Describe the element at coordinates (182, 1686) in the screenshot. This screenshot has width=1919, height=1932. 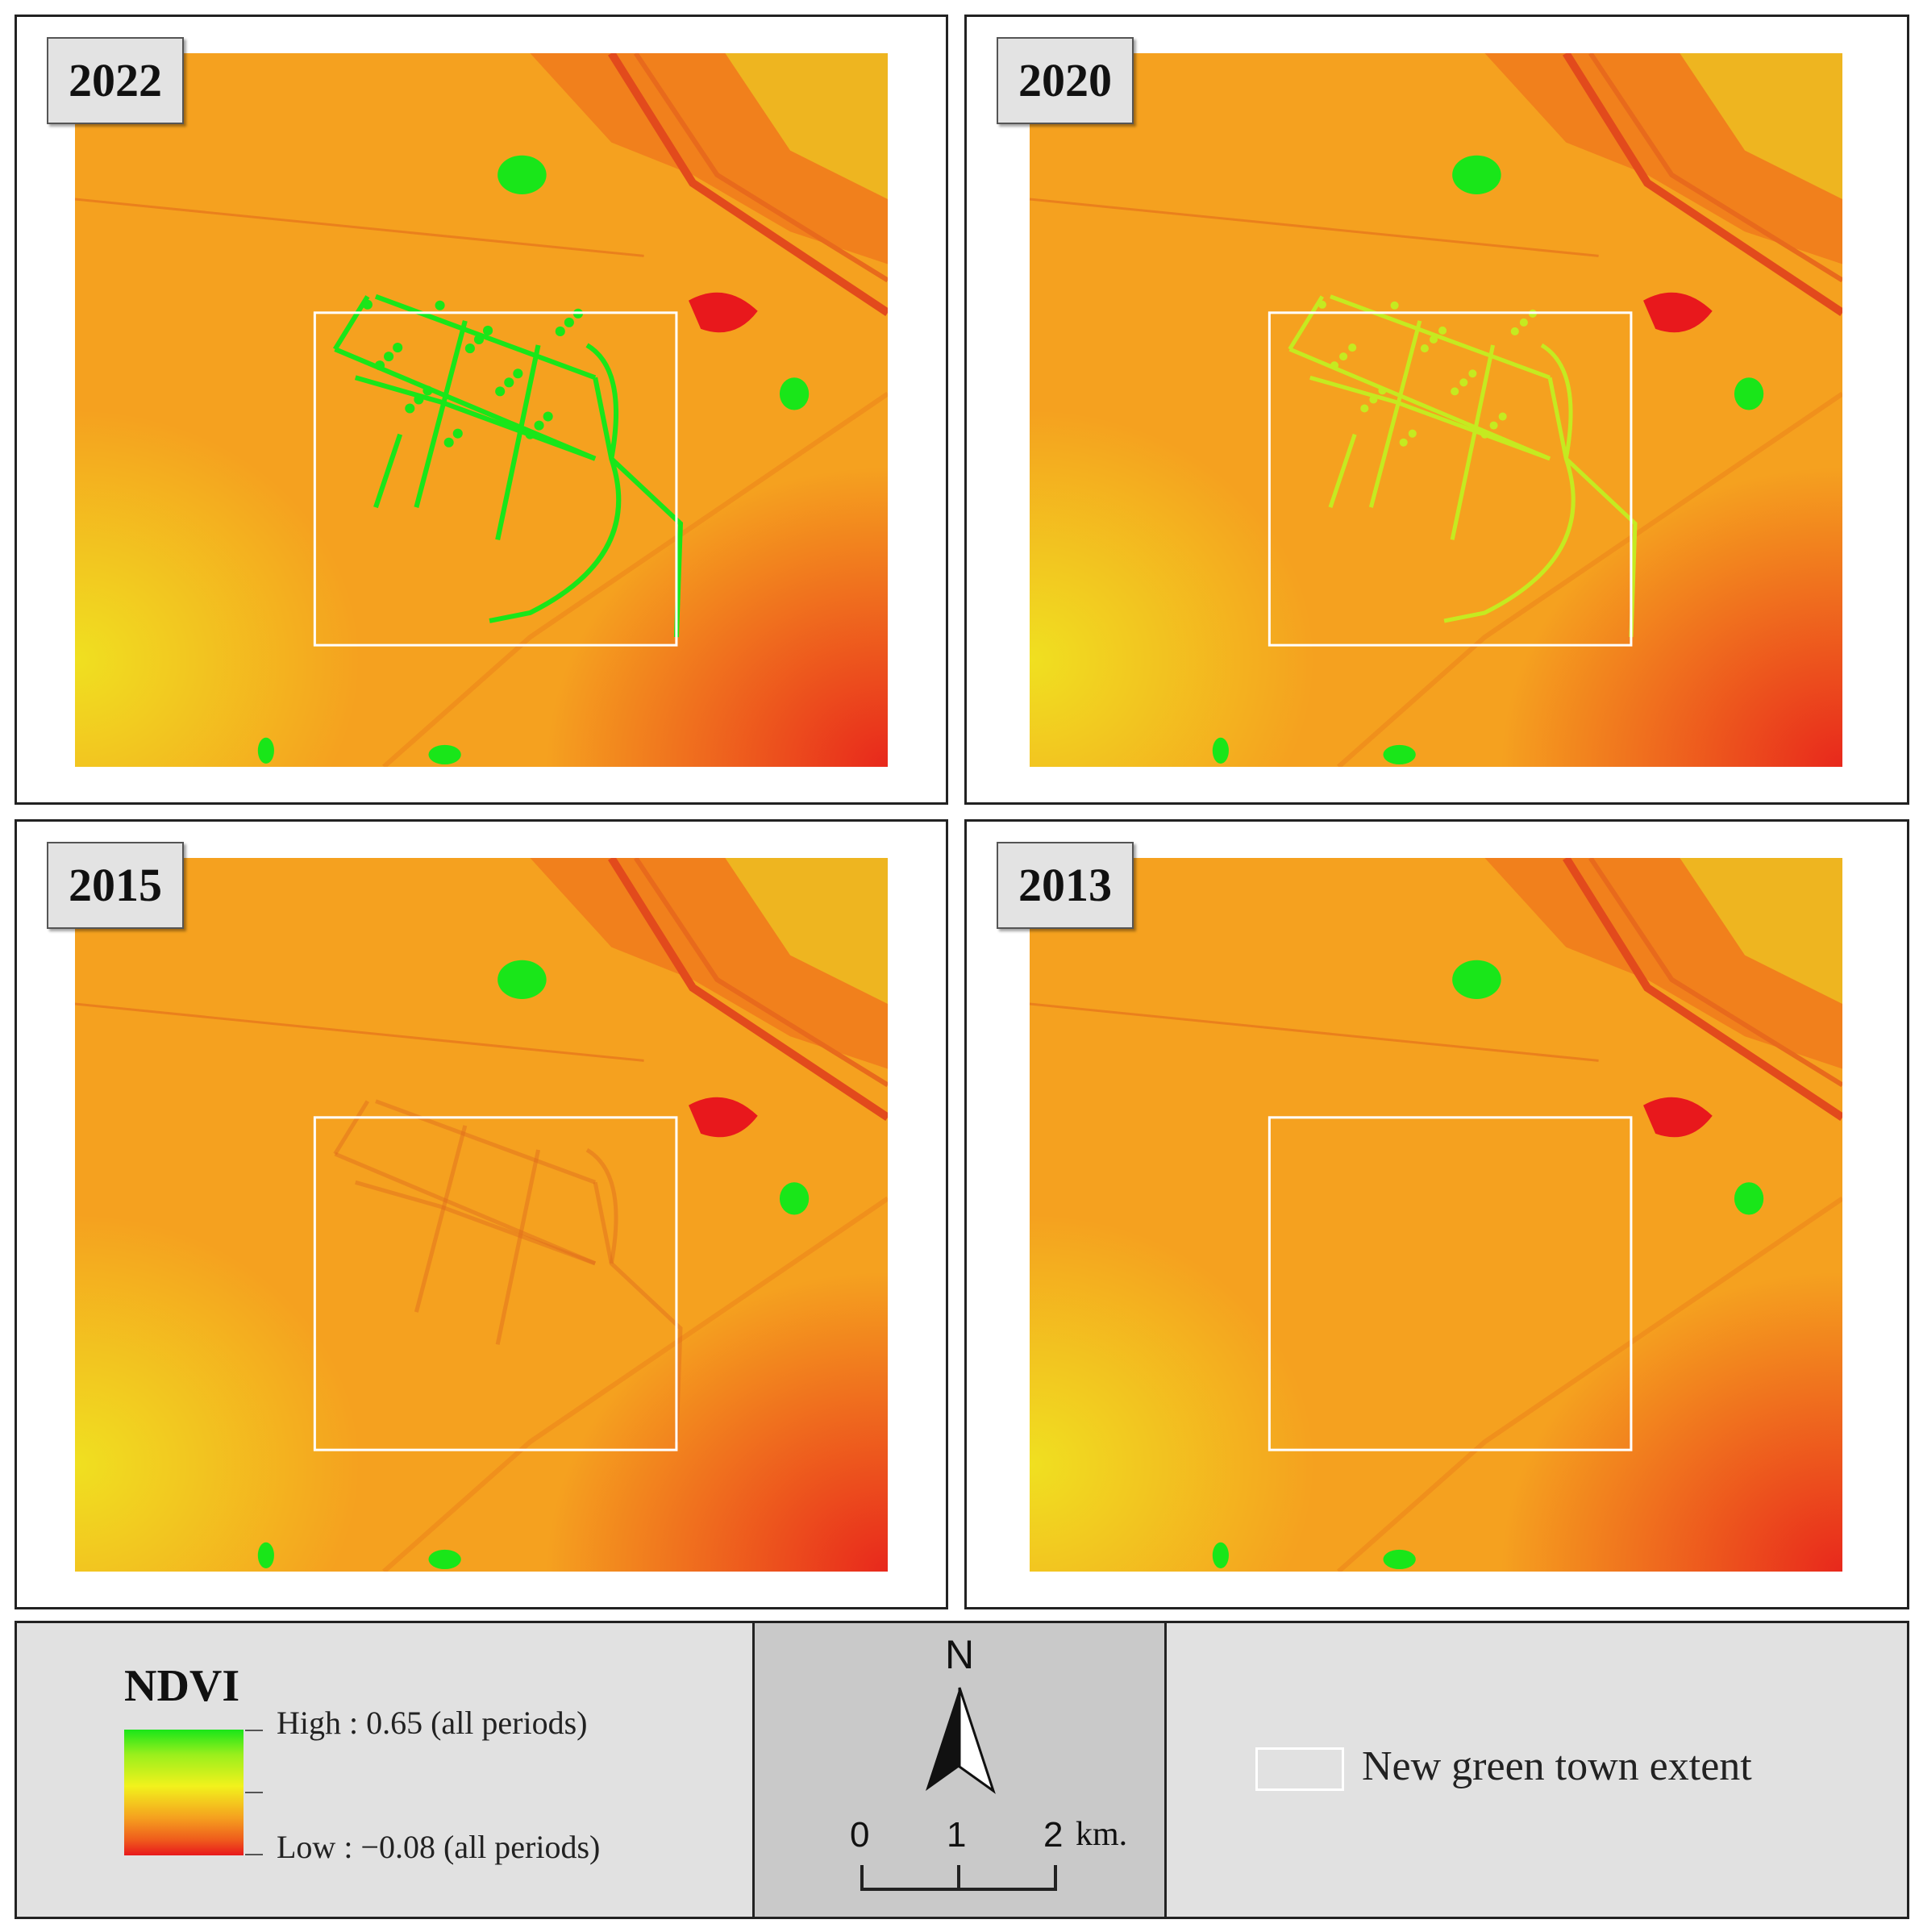
I see `legend-title: NDVI` at that location.